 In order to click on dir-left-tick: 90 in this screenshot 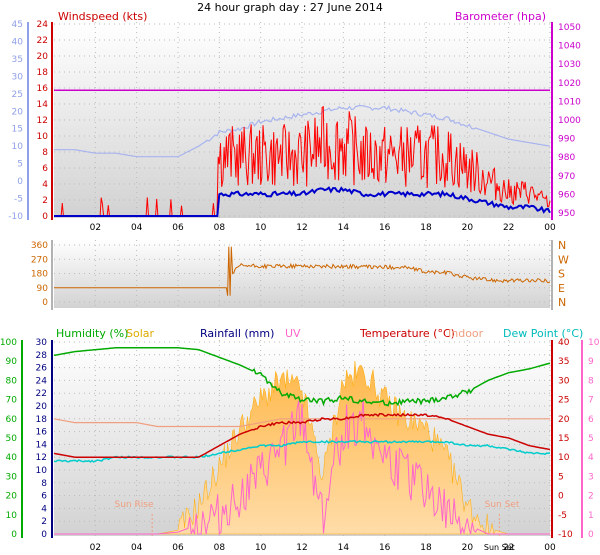, I will do `click(43, 289)`.